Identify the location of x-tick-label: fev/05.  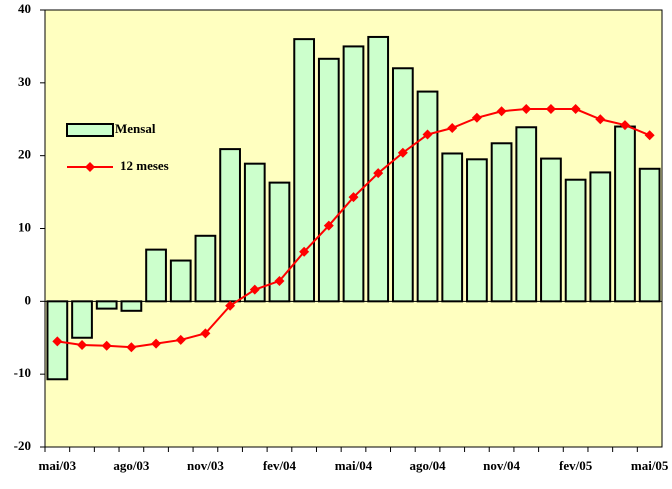
(576, 465).